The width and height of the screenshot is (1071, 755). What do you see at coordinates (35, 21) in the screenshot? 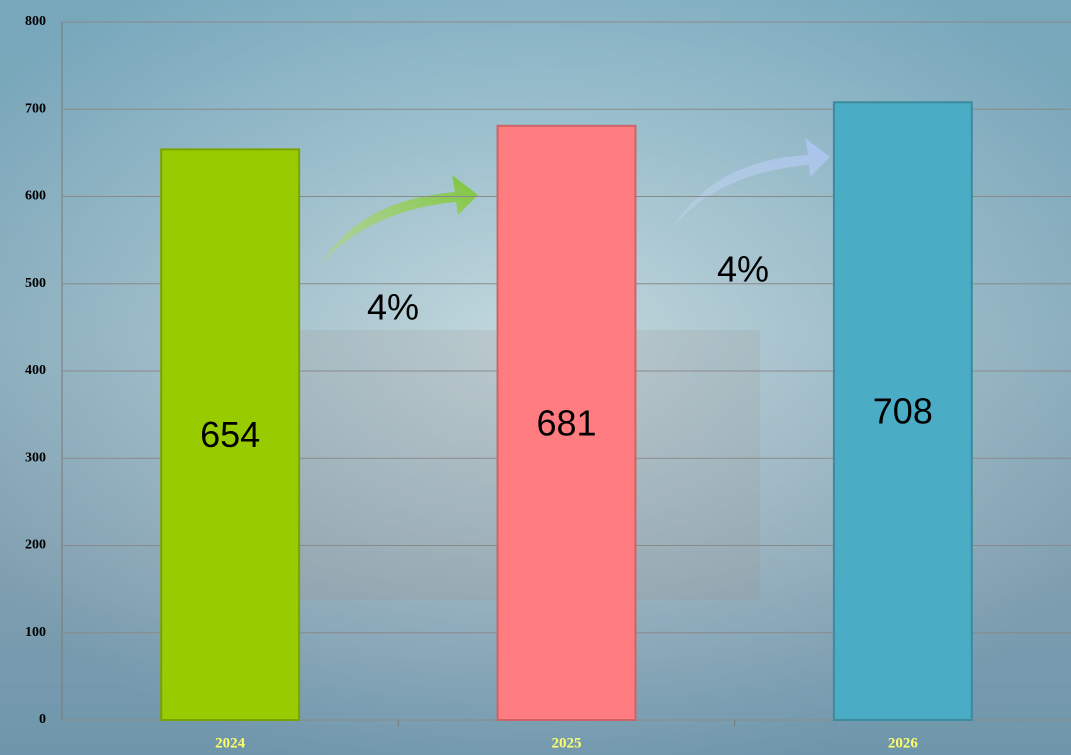
I see `y-tick-label: 800` at bounding box center [35, 21].